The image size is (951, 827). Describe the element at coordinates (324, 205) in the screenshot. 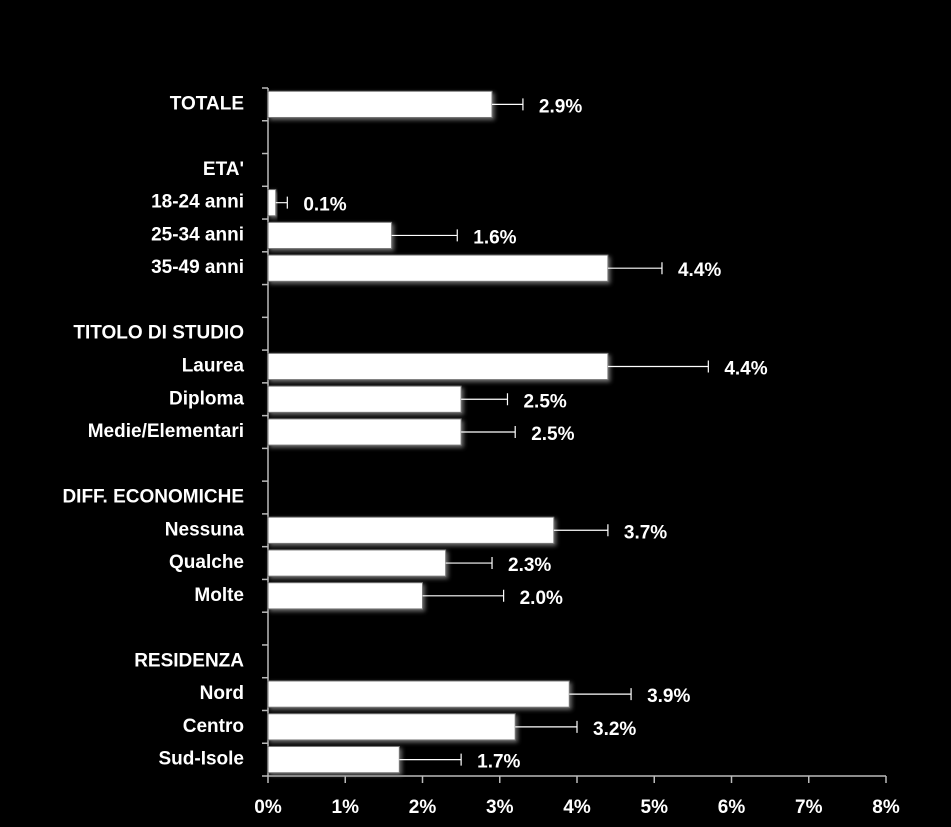

I see `data-label: 0.1%` at that location.